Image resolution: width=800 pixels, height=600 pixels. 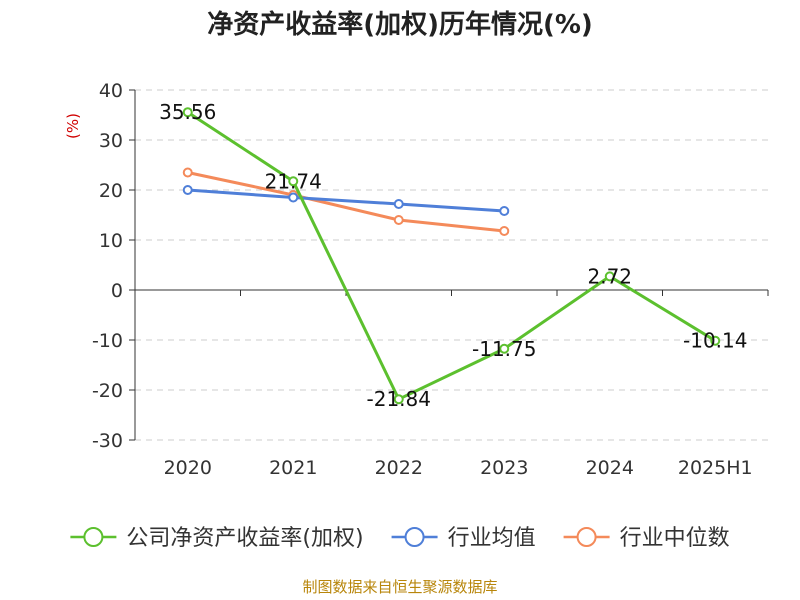 What do you see at coordinates (111, 191) in the screenshot?
I see `y-tick-label: 20` at bounding box center [111, 191].